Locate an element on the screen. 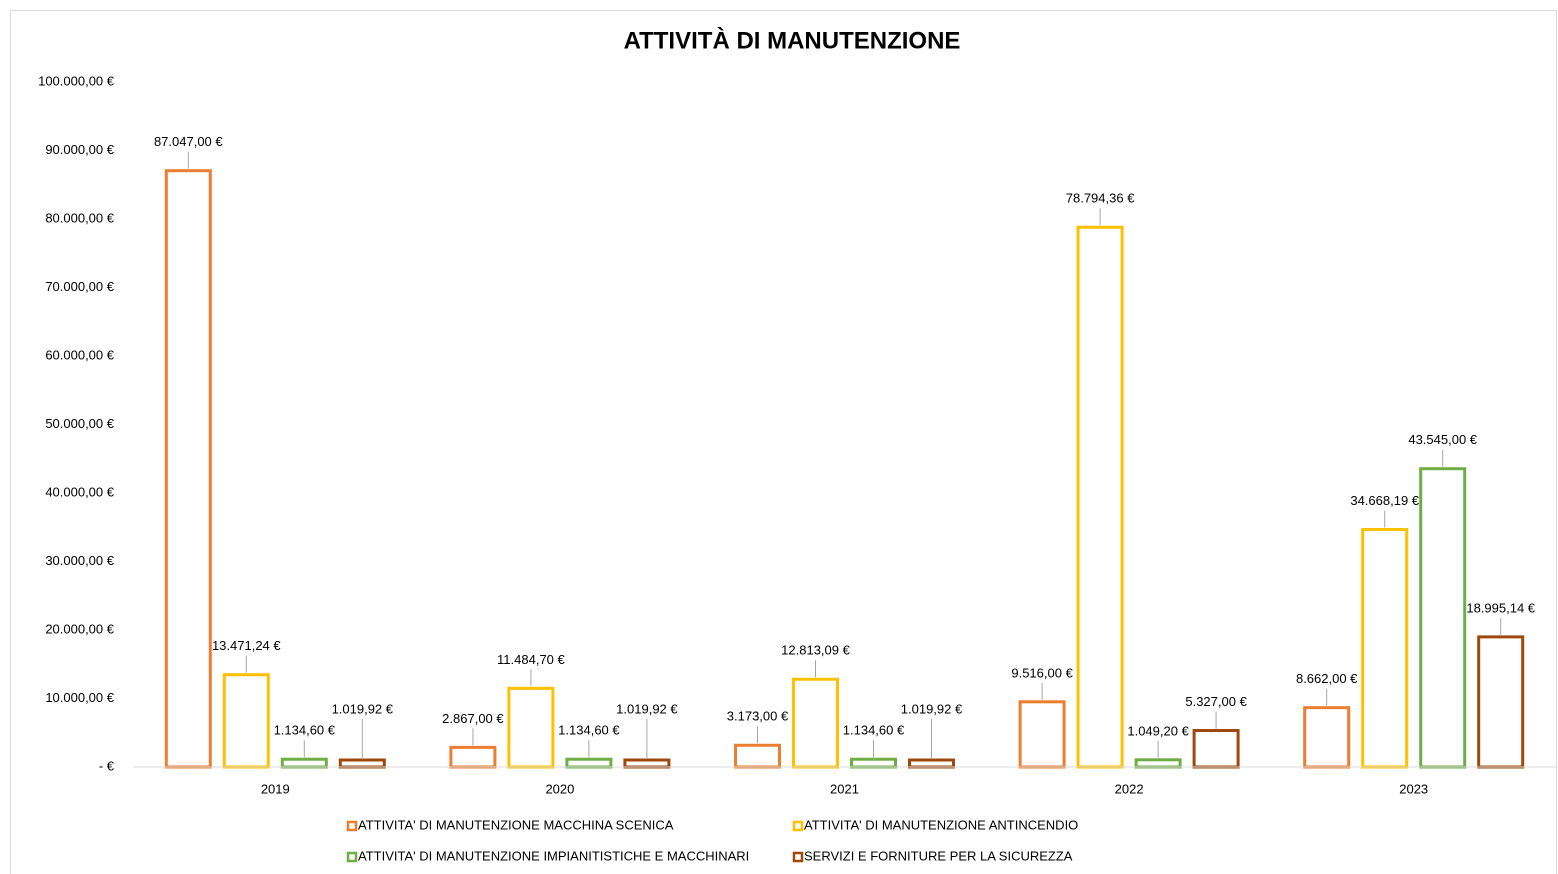 Image resolution: width=1558 pixels, height=874 pixels. y-tick-label: 100.000,00 € is located at coordinates (76, 80).